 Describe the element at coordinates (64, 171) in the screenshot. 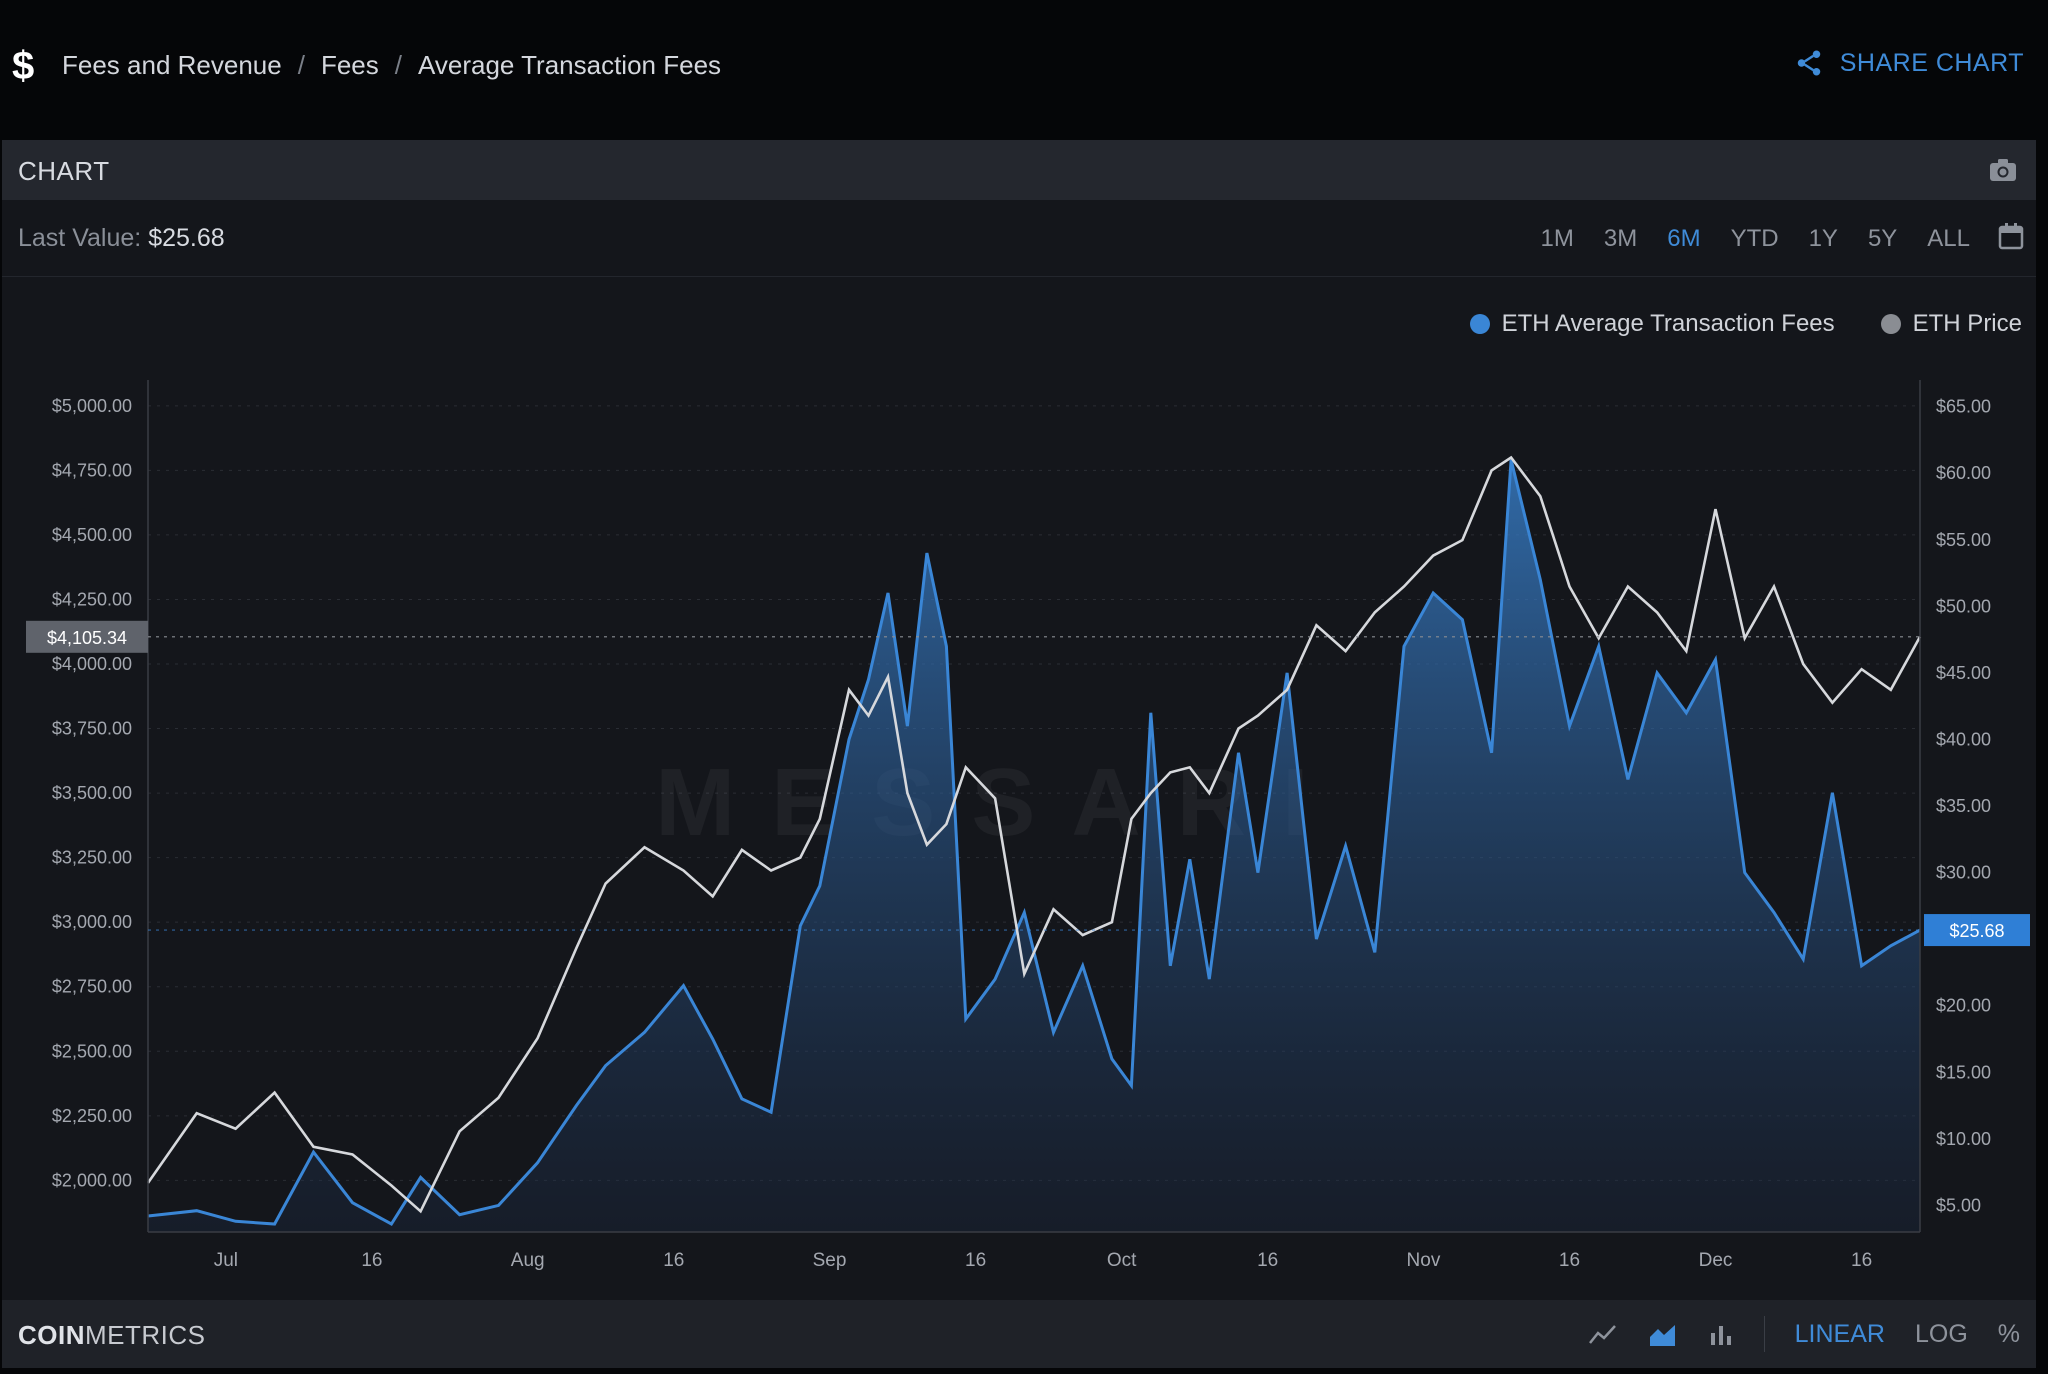

I see `panel-title: CHART` at that location.